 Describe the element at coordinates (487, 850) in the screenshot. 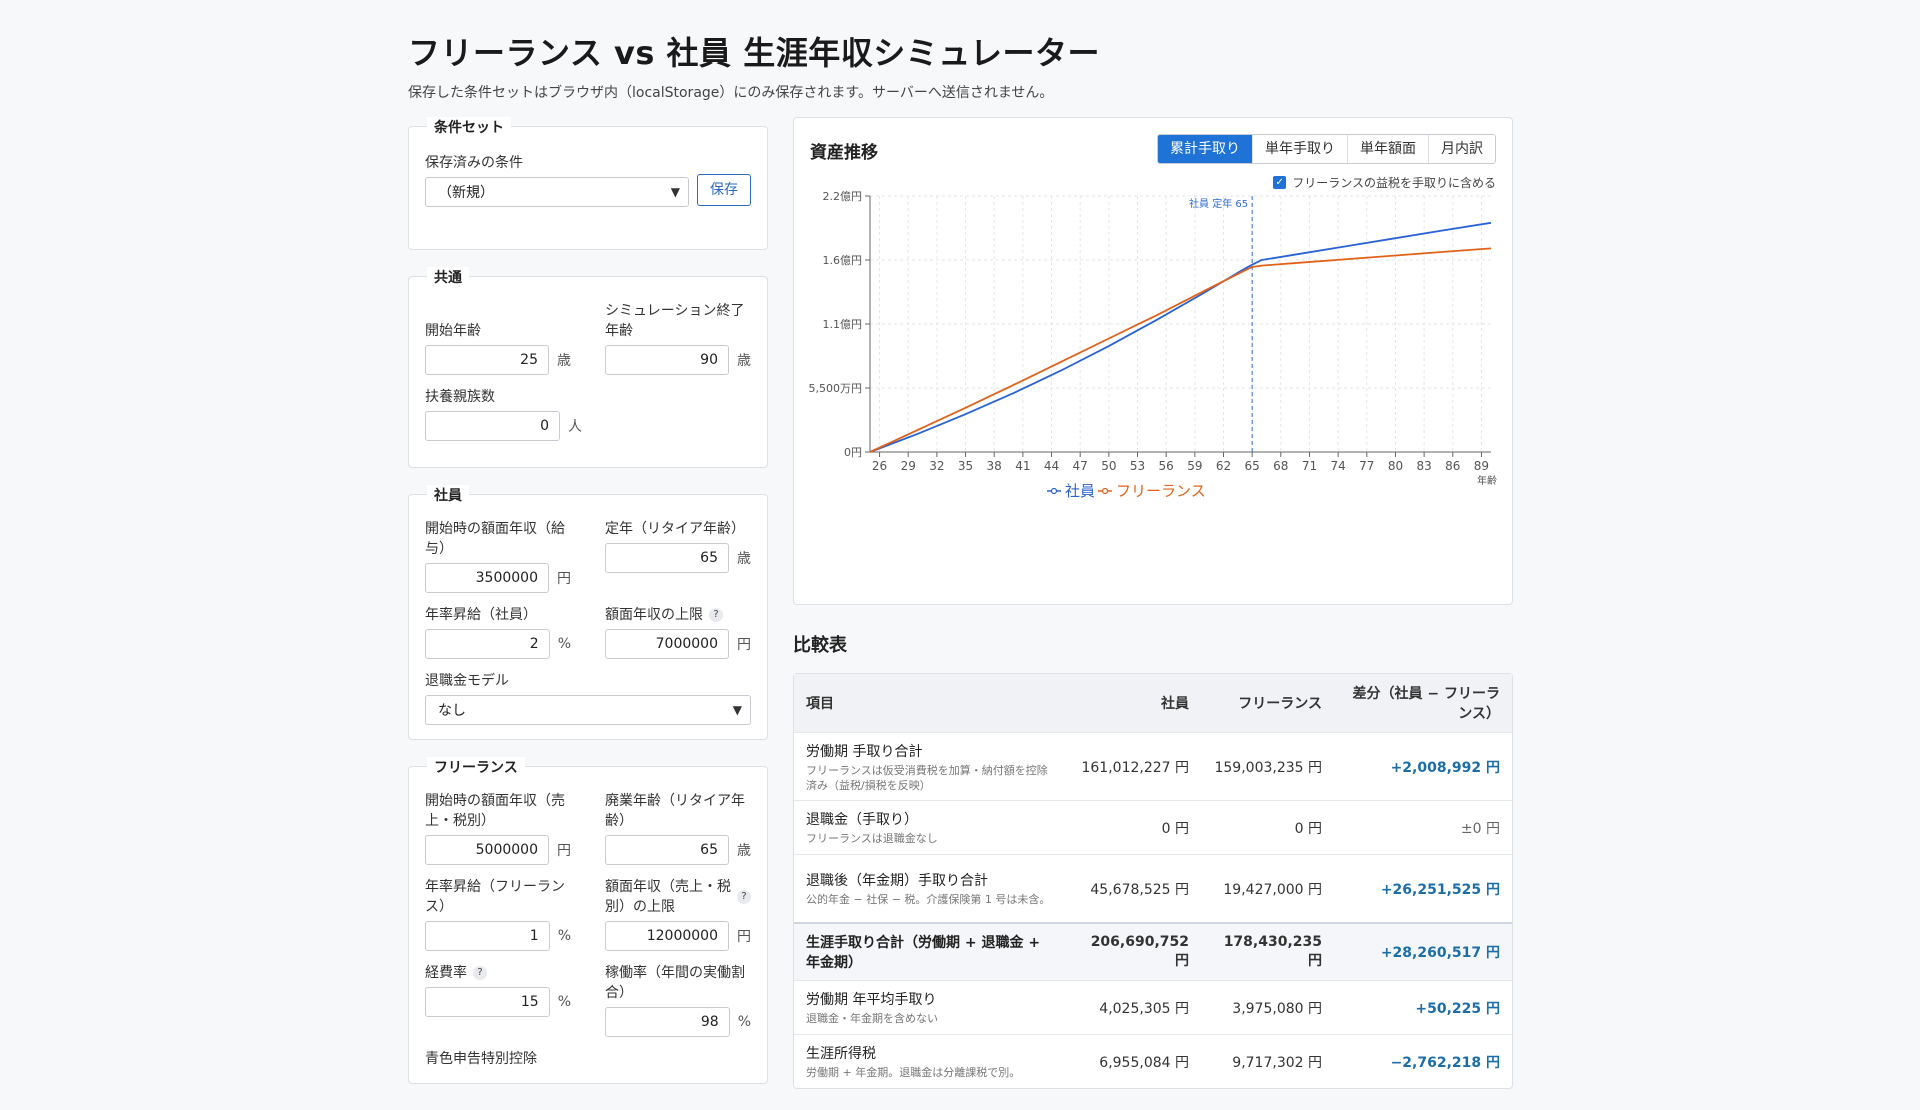

I see `fl-revenue-input: 5000000` at that location.